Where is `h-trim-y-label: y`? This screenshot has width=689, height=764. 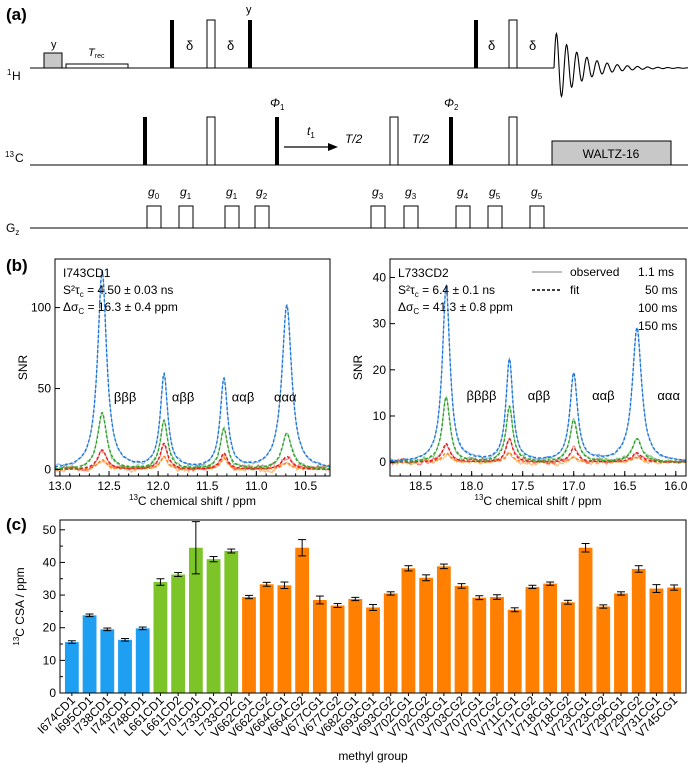 h-trim-y-label: y is located at coordinates (54, 45).